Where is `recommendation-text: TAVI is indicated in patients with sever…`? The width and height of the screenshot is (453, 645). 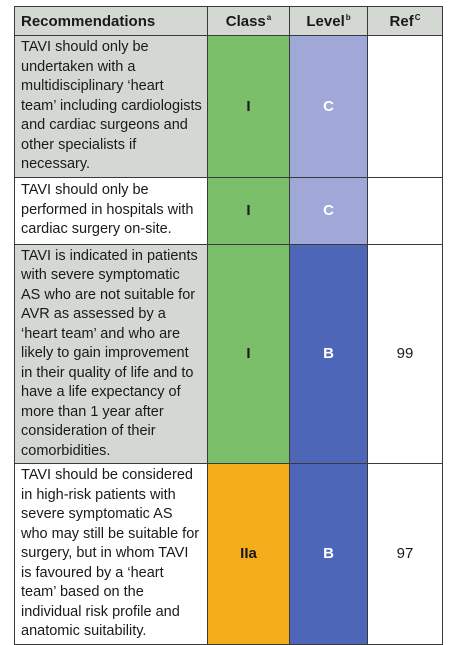
recommendation-text: TAVI is indicated in patients with sever… is located at coordinates (111, 353).